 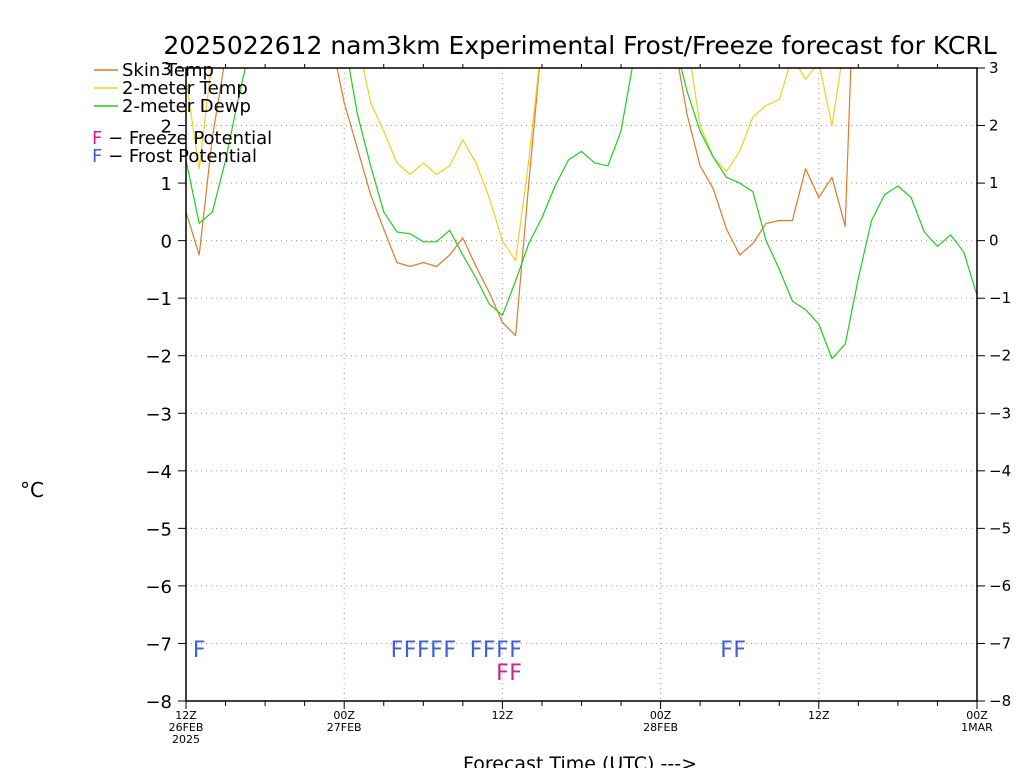 I want to click on frost-freeze-marks: F F F F F F F F F F F FF F, so click(x=469, y=662).